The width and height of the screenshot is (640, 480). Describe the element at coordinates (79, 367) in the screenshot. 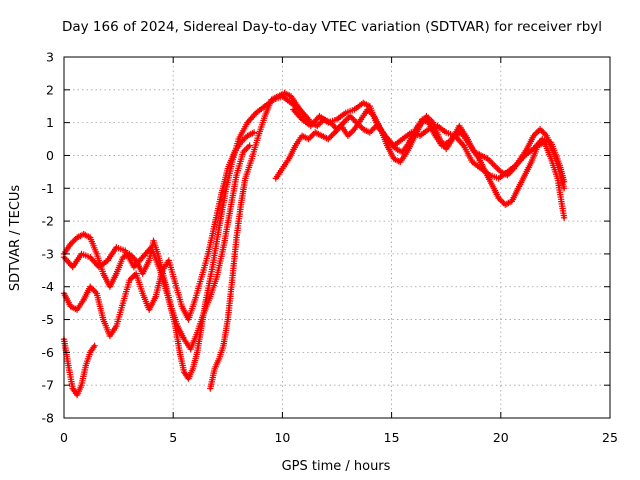

I see `series-markers` at that location.